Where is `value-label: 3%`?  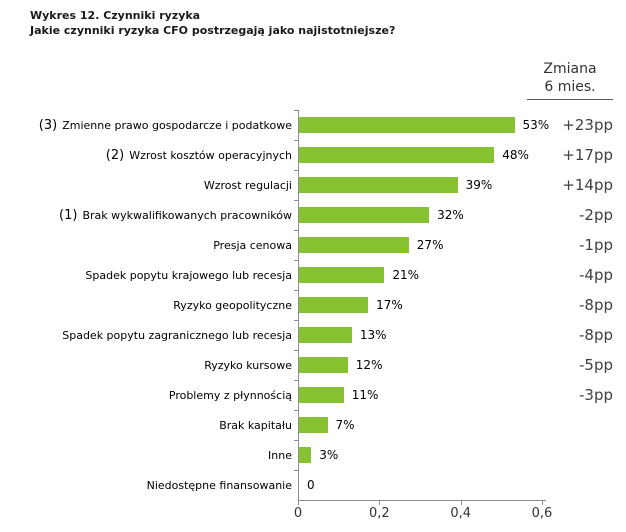 value-label: 3% is located at coordinates (329, 455).